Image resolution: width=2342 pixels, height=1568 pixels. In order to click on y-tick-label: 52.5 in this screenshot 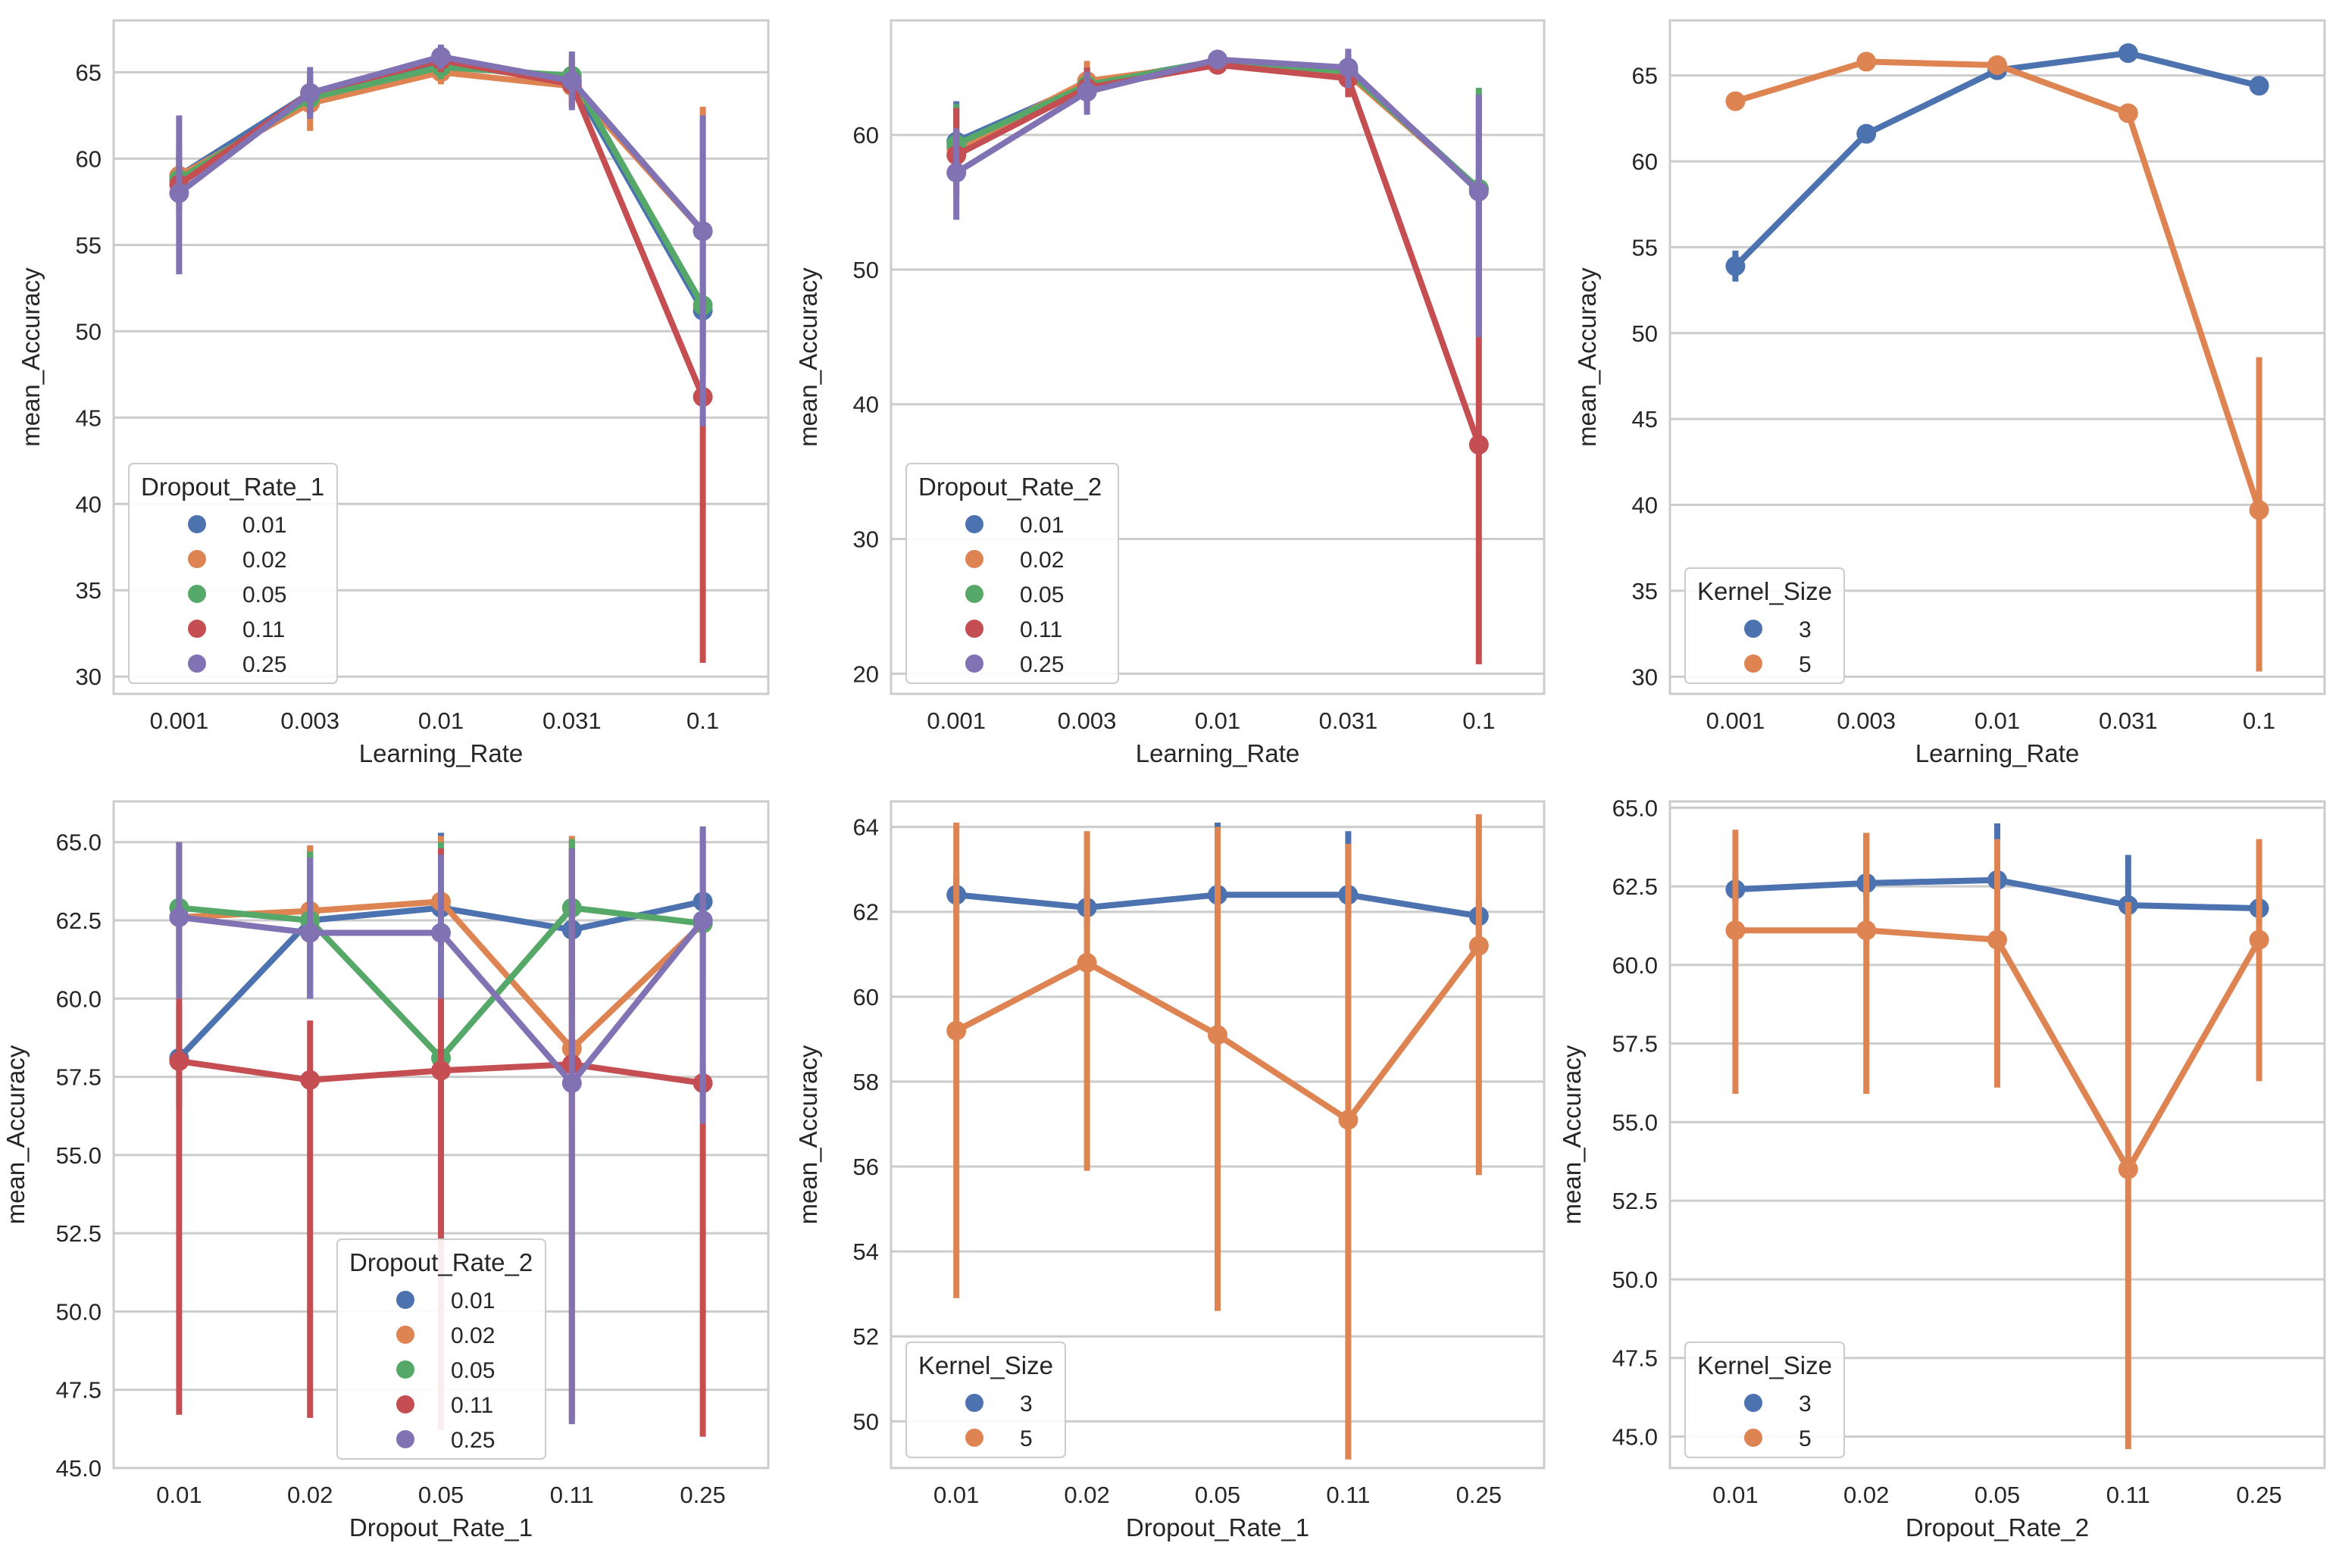, I will do `click(79, 1233)`.